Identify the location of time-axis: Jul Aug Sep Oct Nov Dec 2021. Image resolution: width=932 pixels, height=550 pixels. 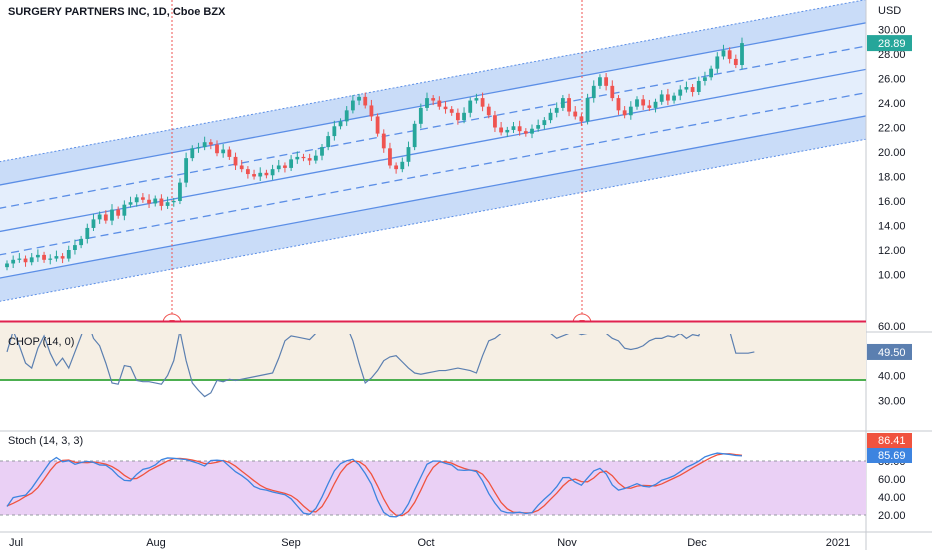
(429, 543).